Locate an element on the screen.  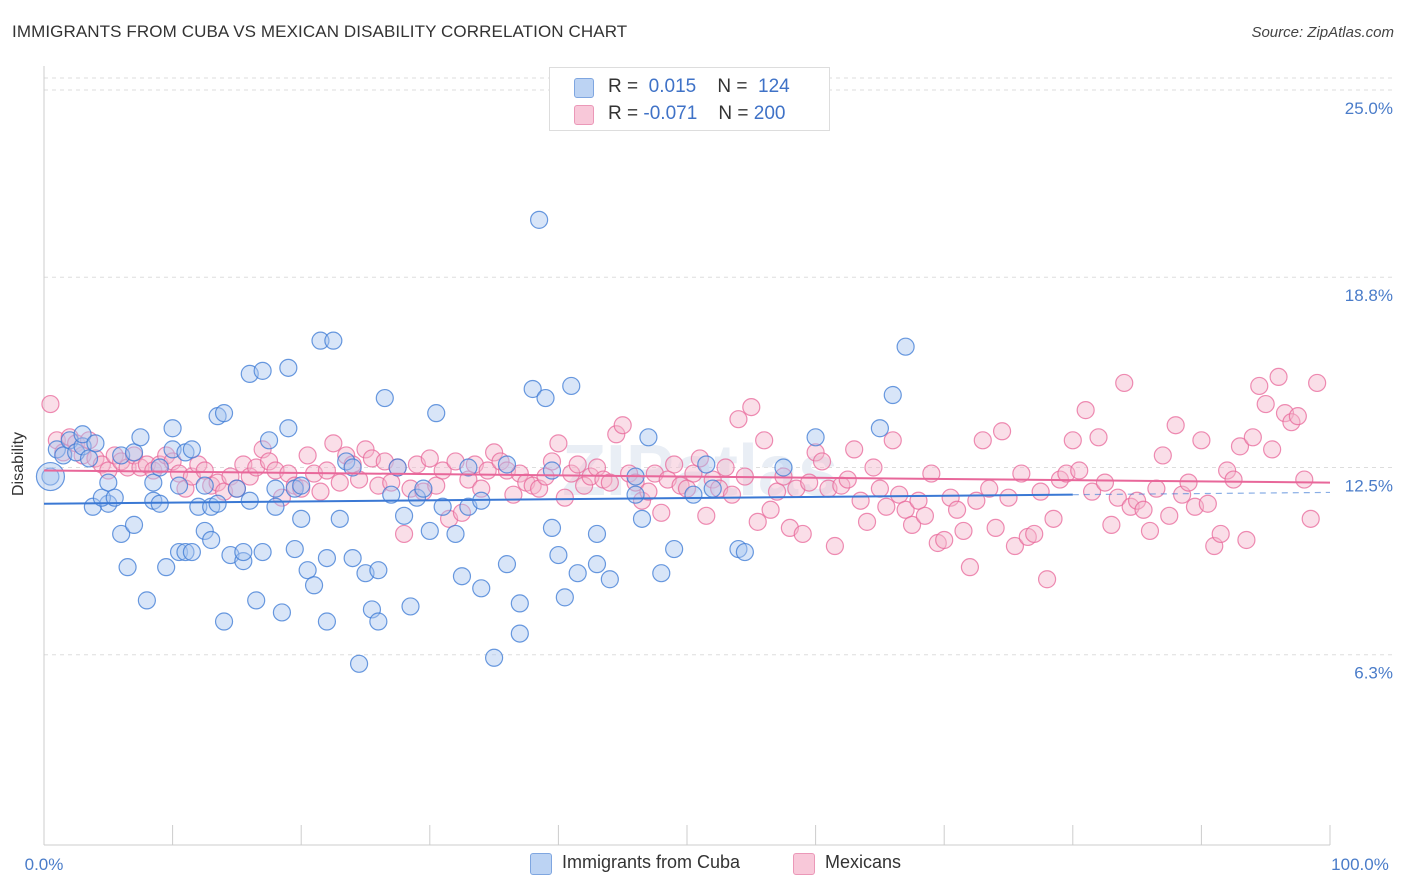
trend-lines is located at coordinates (687, 487).